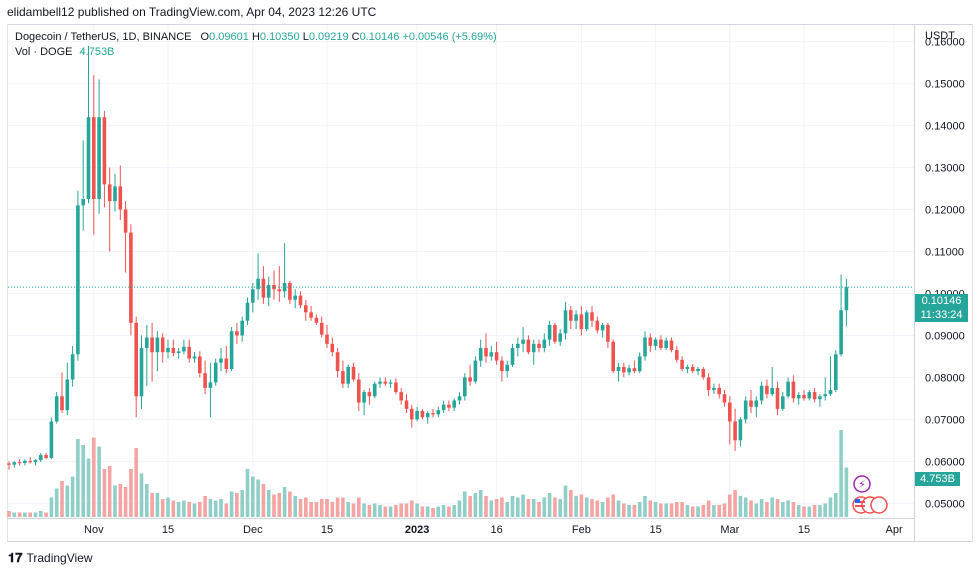 The image size is (980, 571). Describe the element at coordinates (50, 558) in the screenshot. I see `footer-branding: 𝟏𝟕 TradingView` at that location.